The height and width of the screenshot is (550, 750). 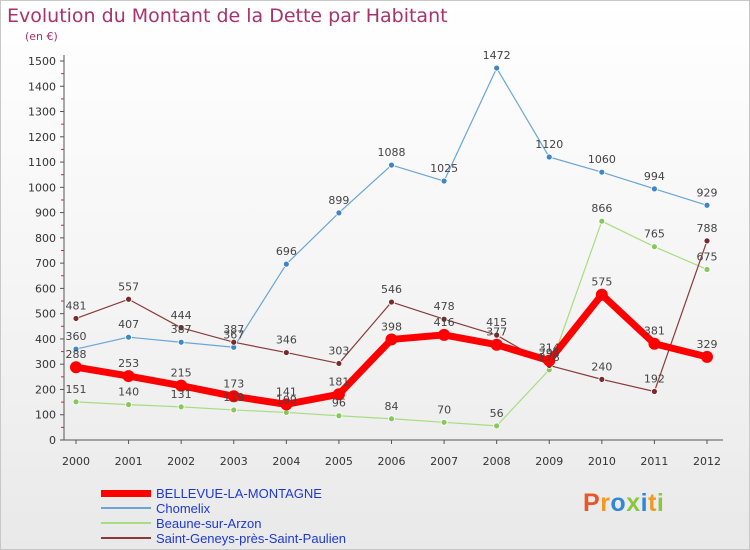 I want to click on data-label: 96, so click(x=339, y=403).